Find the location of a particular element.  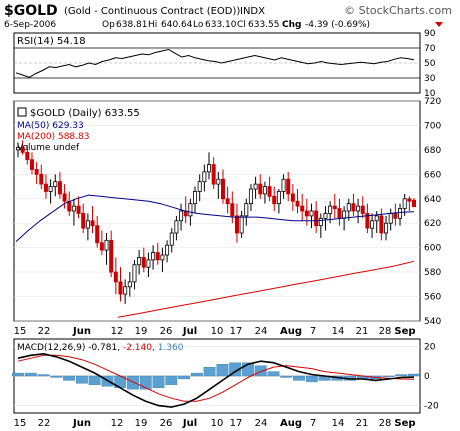

rsi-tick-label: 90 is located at coordinates (430, 34).